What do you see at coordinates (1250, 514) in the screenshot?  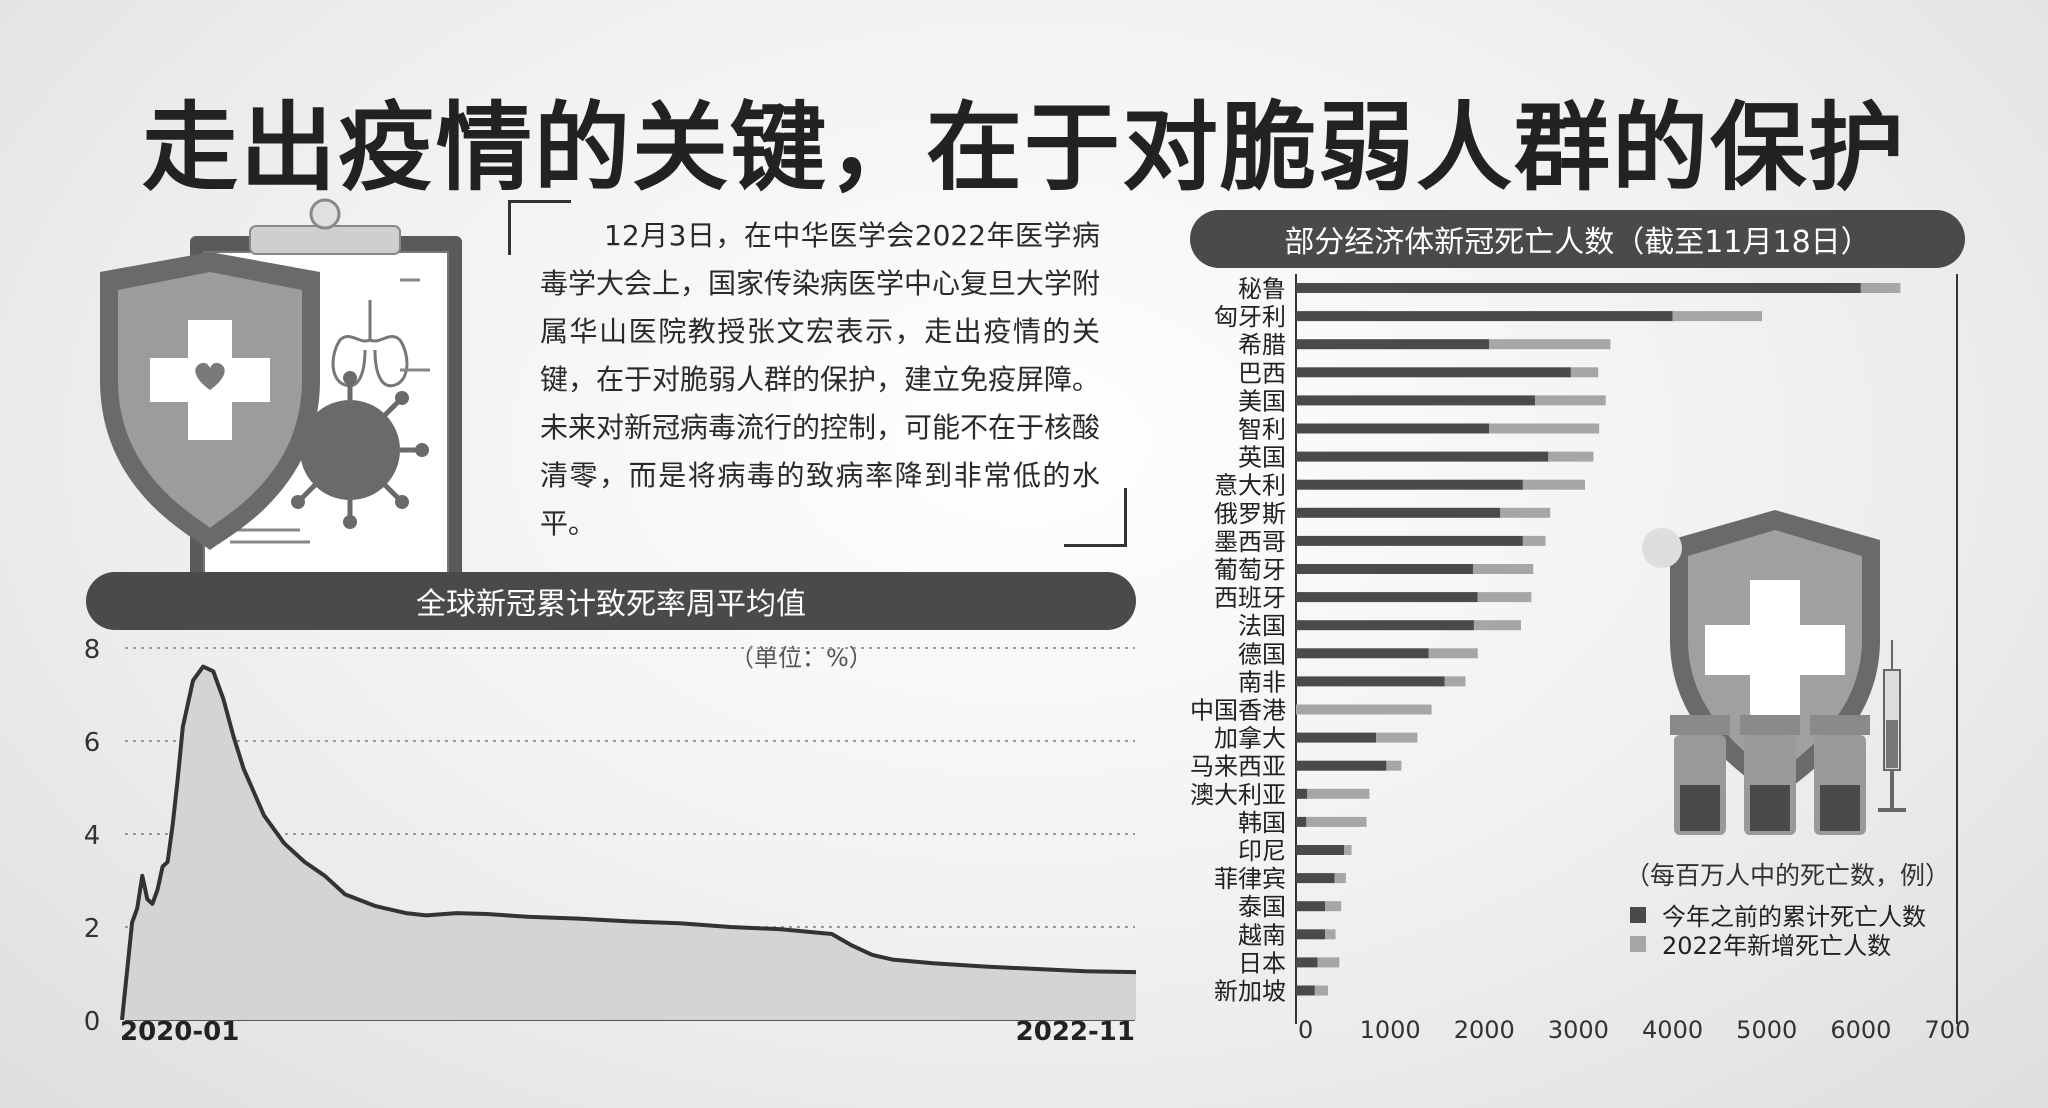 I see `category-label: 俄罗斯` at bounding box center [1250, 514].